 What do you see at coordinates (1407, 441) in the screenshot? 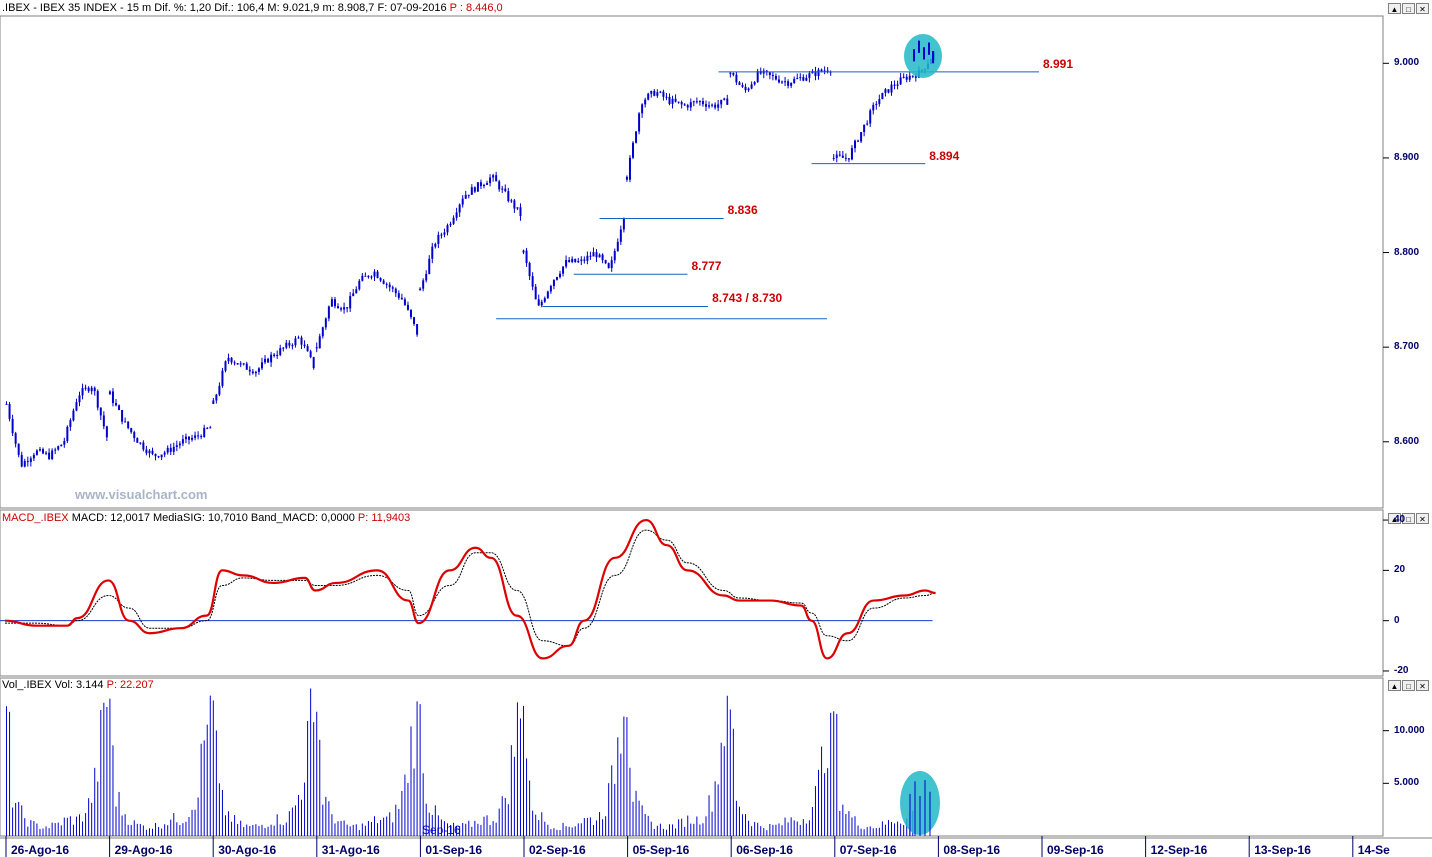
I see `price-tick-label: 8.600` at bounding box center [1407, 441].